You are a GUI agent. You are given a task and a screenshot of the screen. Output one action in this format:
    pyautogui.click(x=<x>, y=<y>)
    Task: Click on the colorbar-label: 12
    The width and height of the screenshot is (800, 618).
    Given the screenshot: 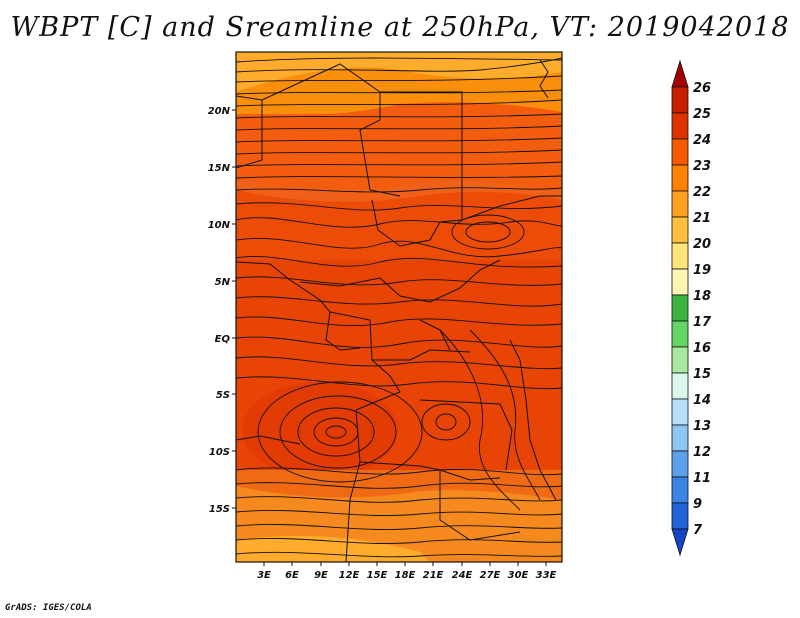 What is the action you would take?
    pyautogui.click(x=702, y=452)
    